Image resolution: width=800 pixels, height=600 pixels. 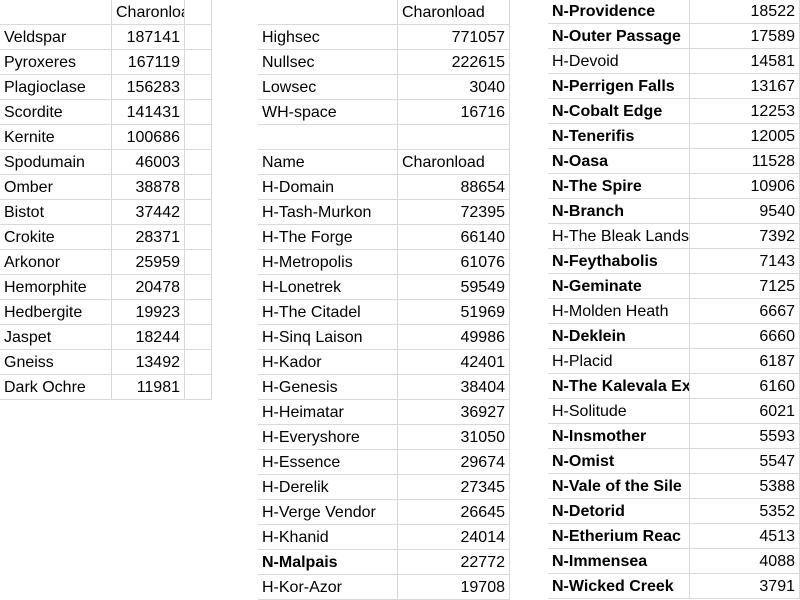 I want to click on row-name: N-Cobalt Edge, so click(x=619, y=111).